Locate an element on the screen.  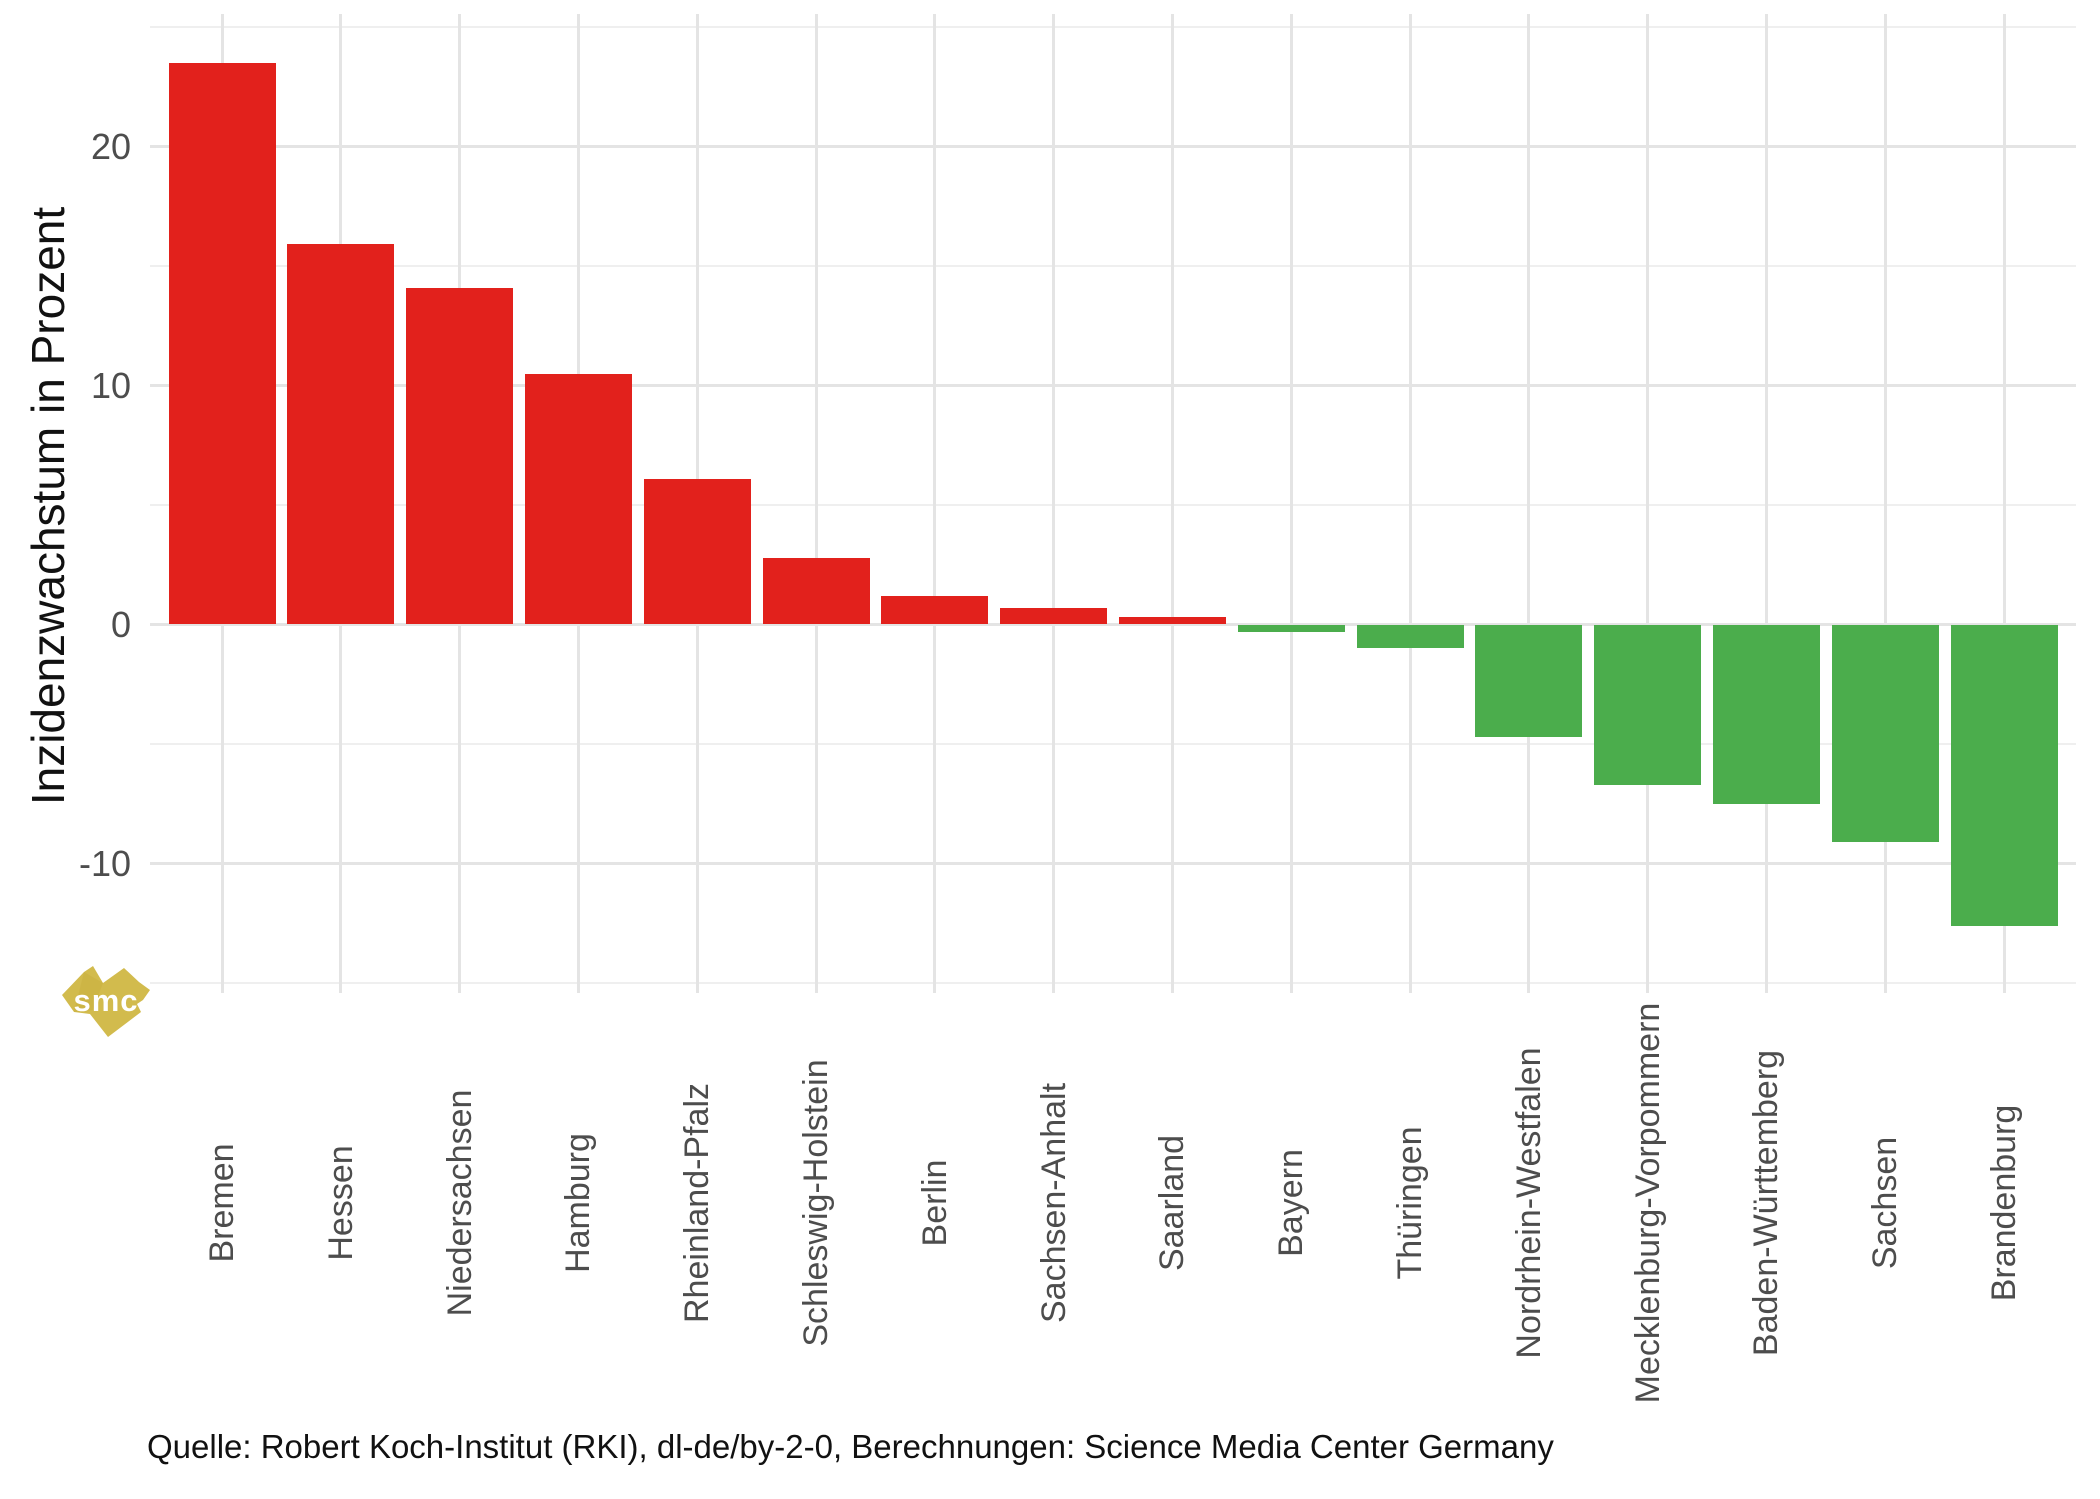
x-tick-label-Bremen: Bremen is located at coordinates (222, 1203).